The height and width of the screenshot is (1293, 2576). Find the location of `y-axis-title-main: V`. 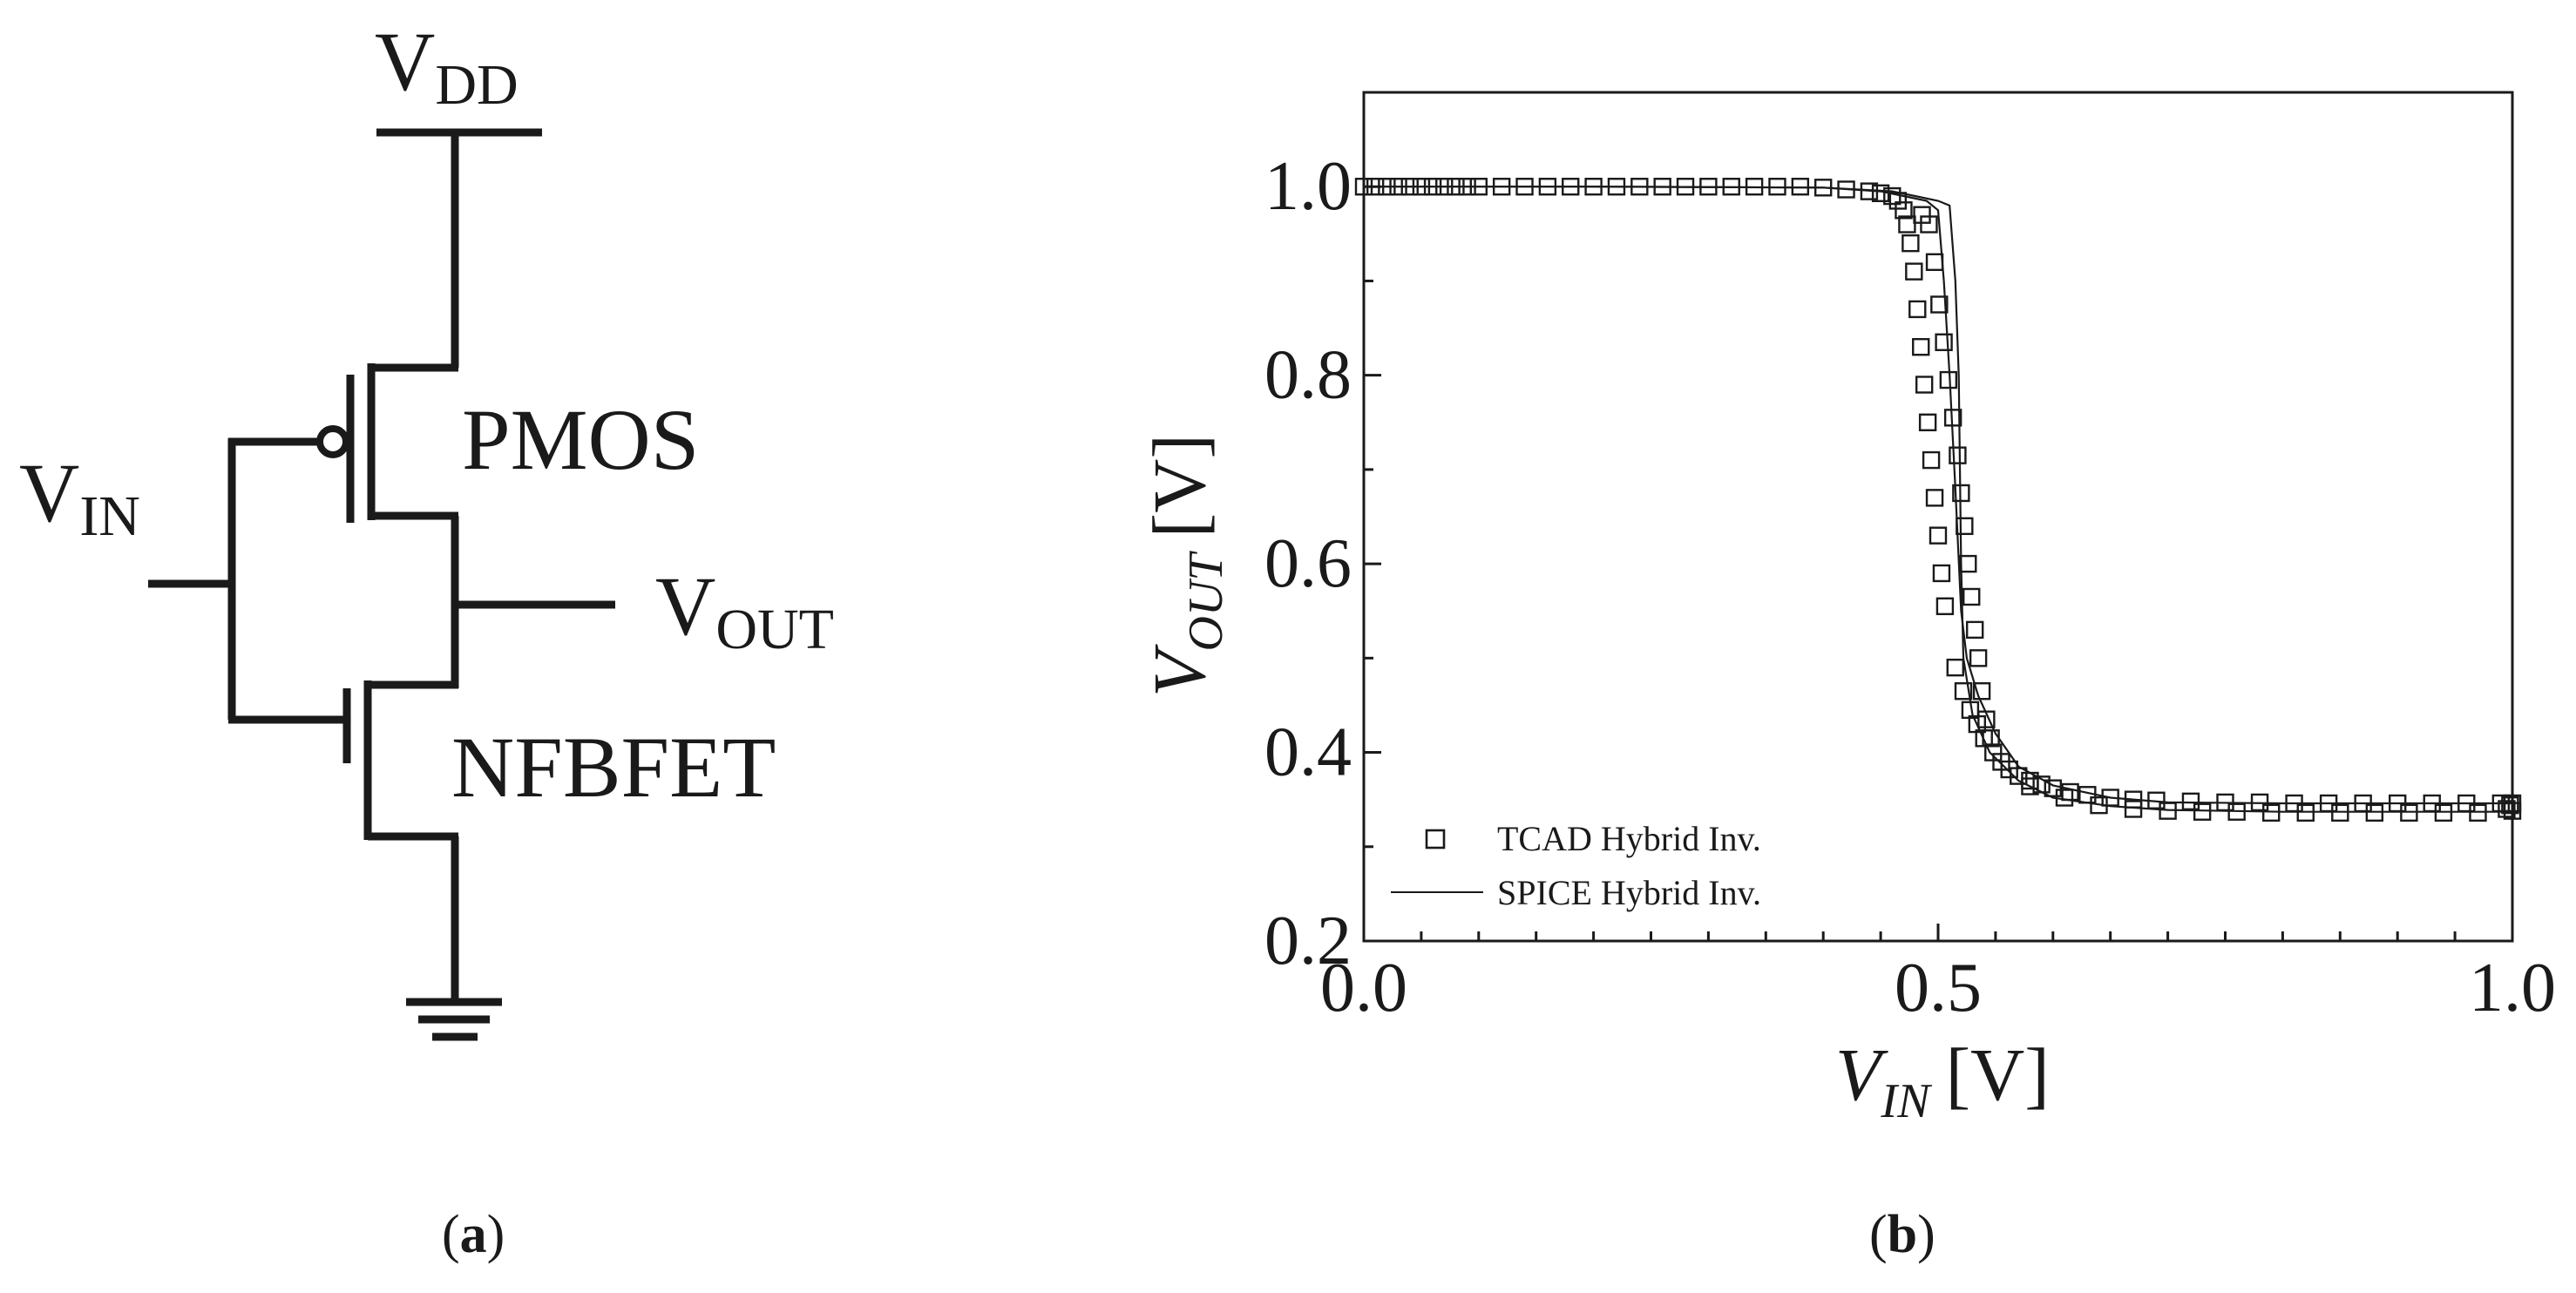

y-axis-title-main: V is located at coordinates (1179, 670).